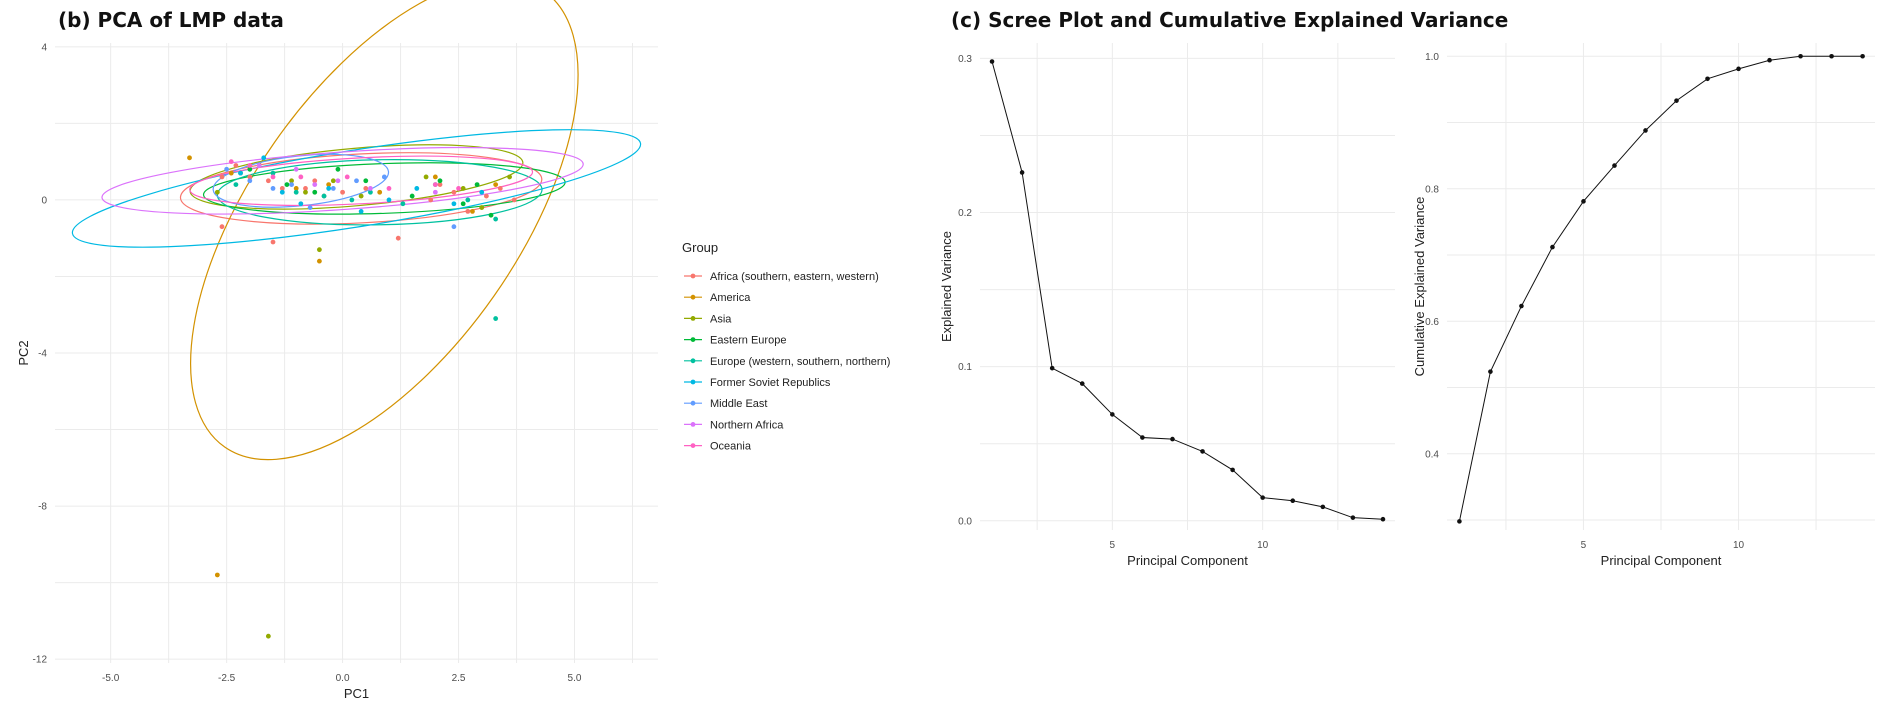 The width and height of the screenshot is (1889, 710). I want to click on scree-y-tick-label: 0.2, so click(965, 213).